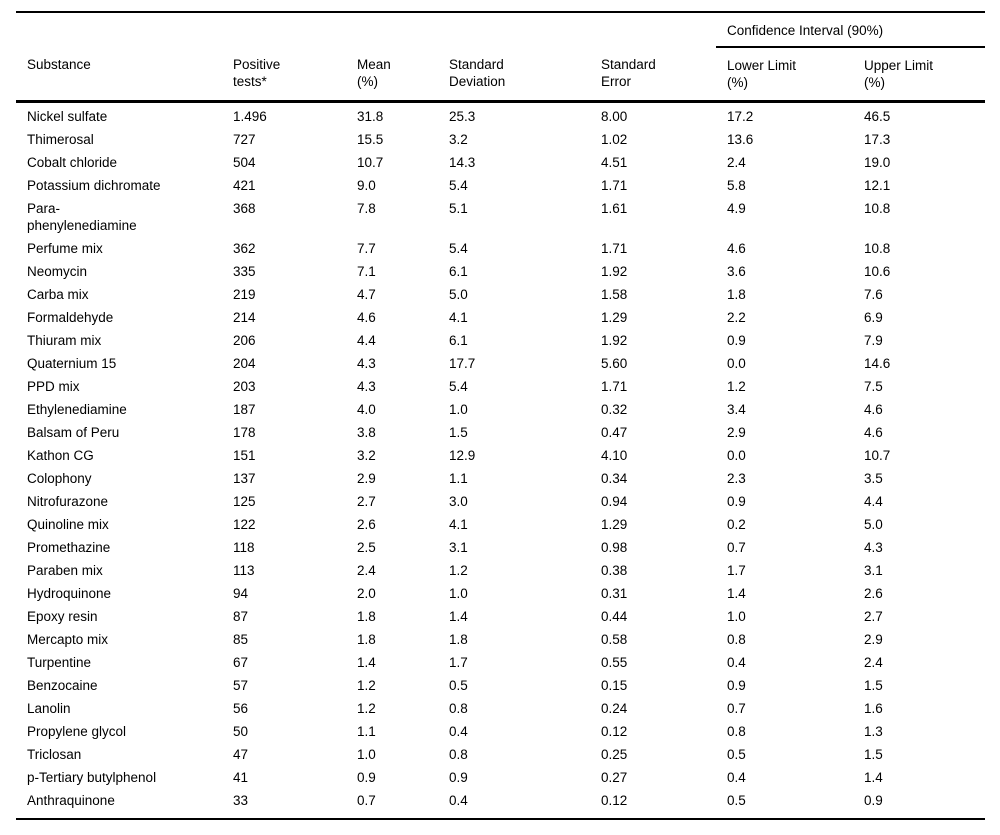  I want to click on column-header-positive-tests: Positive tests*, so click(284, 75).